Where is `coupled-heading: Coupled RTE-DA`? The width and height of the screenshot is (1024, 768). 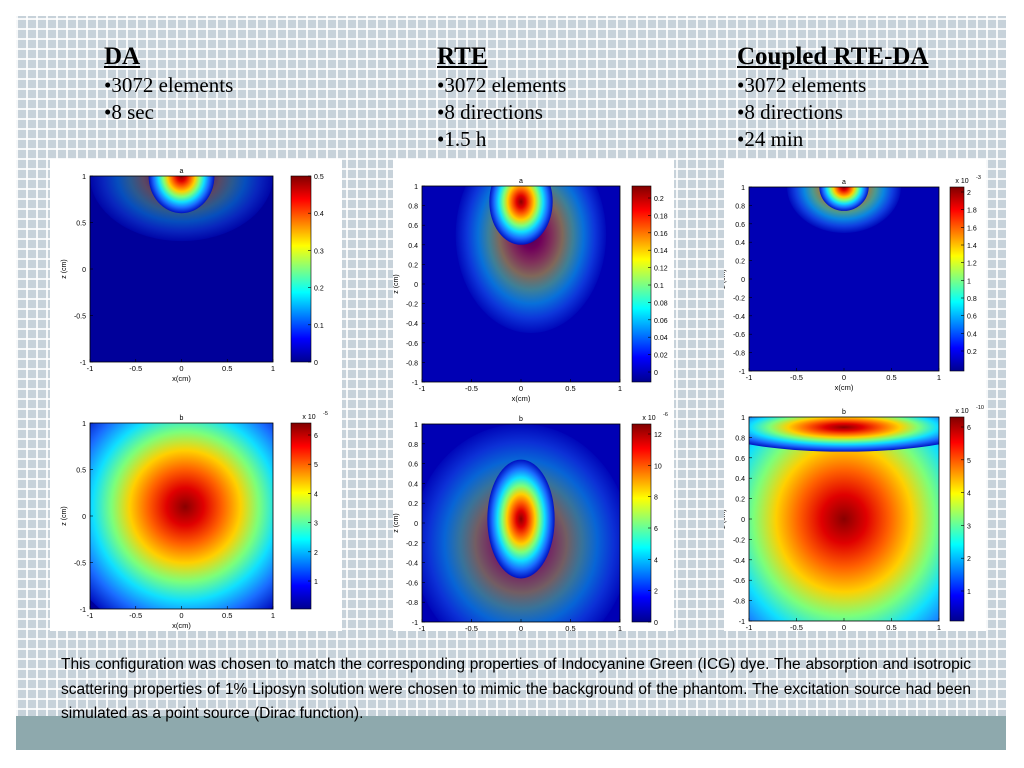
coupled-heading: Coupled RTE-DA is located at coordinates (833, 56).